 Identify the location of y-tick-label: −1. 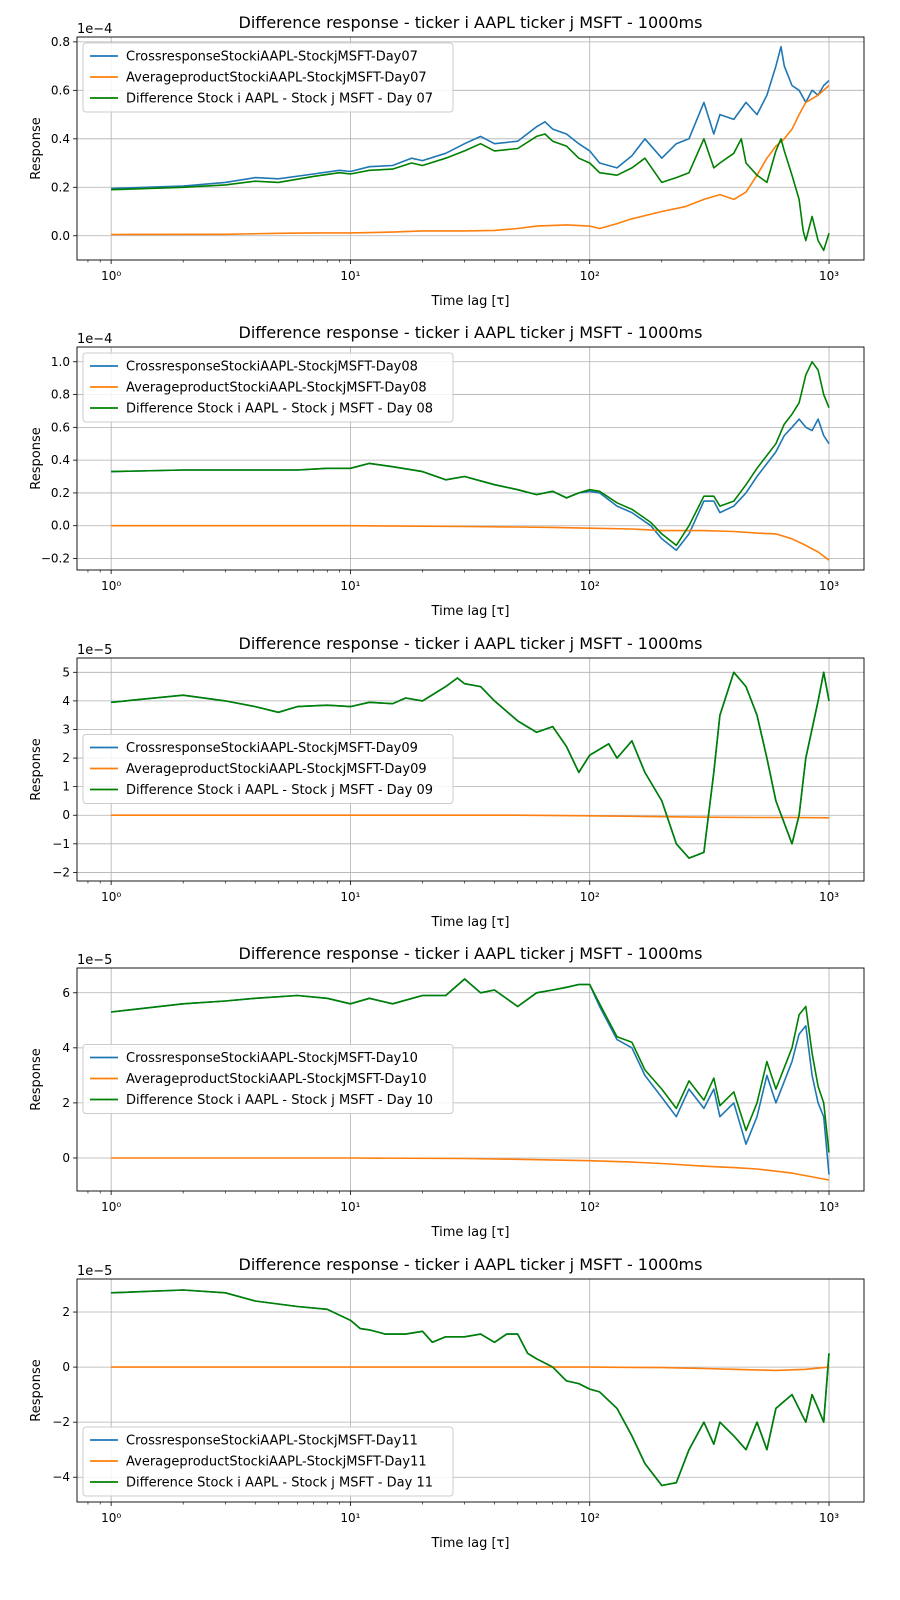
(61, 844).